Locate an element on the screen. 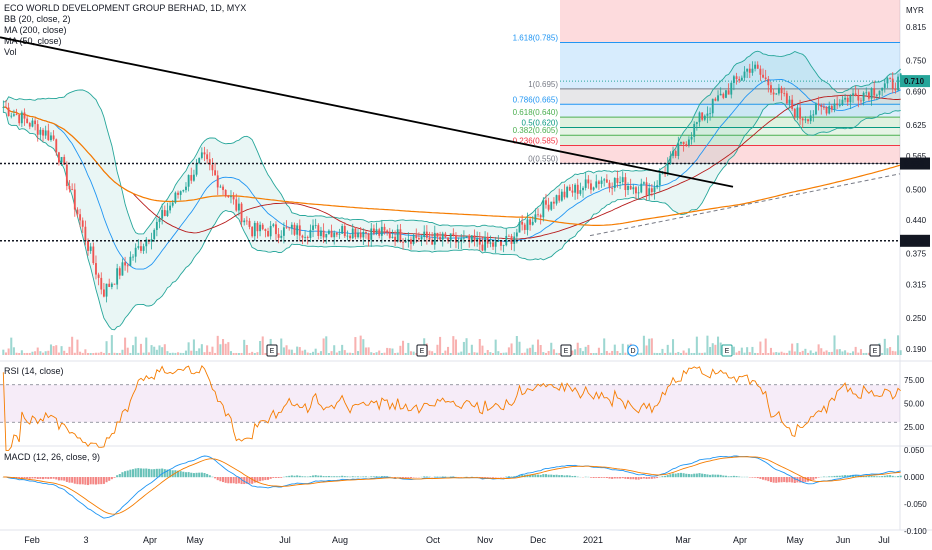 The width and height of the screenshot is (932, 550). fib-zone is located at coordinates (730, 131).